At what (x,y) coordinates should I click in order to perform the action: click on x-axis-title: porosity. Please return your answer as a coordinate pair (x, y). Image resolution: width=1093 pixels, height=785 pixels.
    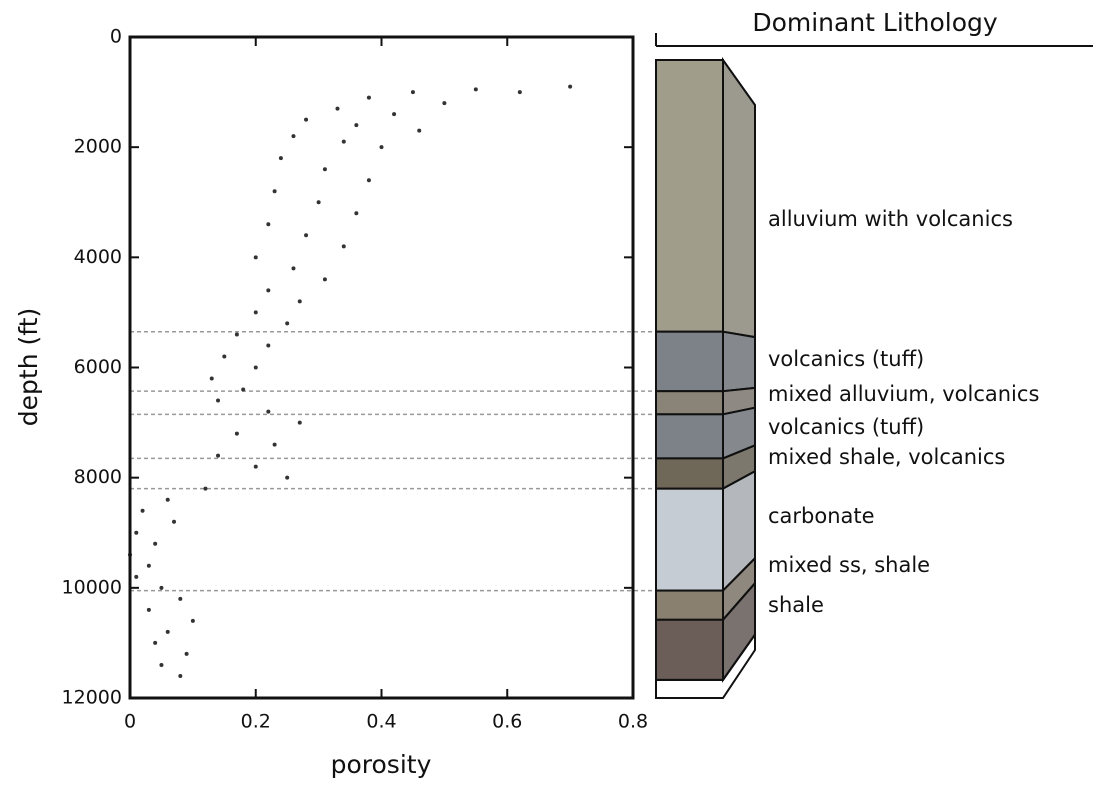
    Looking at the image, I should click on (381, 764).